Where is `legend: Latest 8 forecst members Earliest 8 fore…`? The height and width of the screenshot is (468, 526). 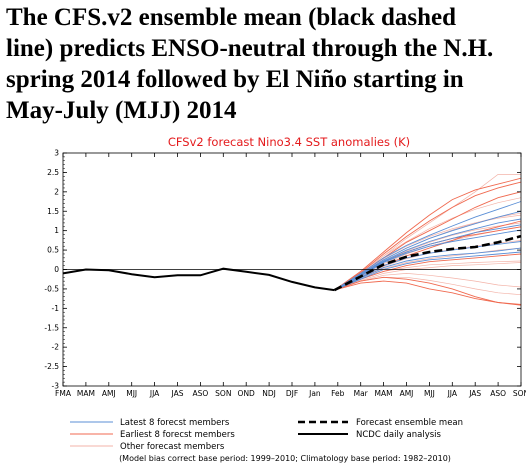 legend: Latest 8 forecst members Earliest 8 fore… is located at coordinates (266, 435).